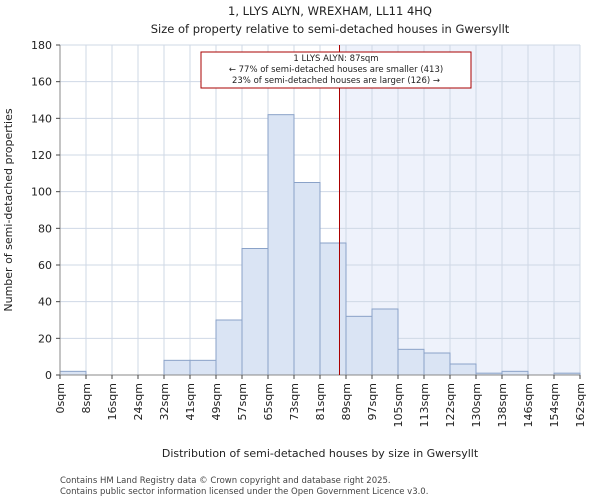 The image size is (600, 500). I want to click on bar-0sqm, so click(73, 373).